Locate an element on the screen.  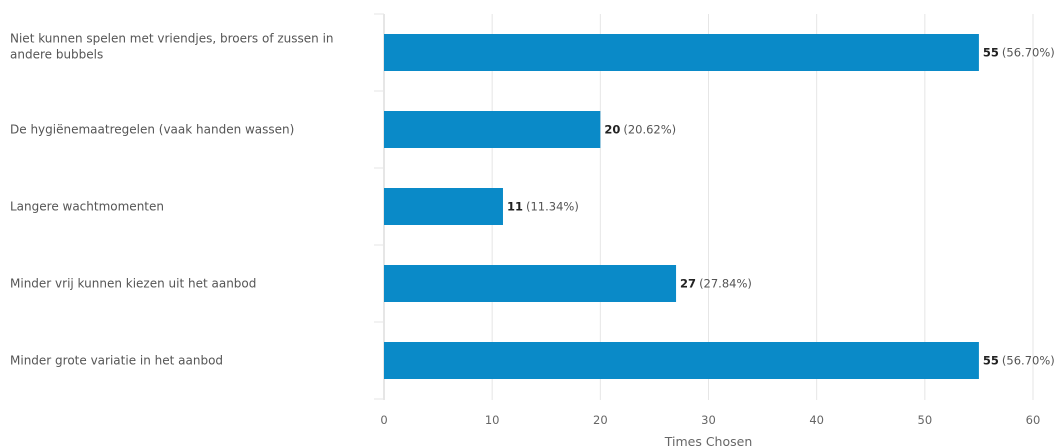
x-tick-label-20: 20 is located at coordinates (600, 420).